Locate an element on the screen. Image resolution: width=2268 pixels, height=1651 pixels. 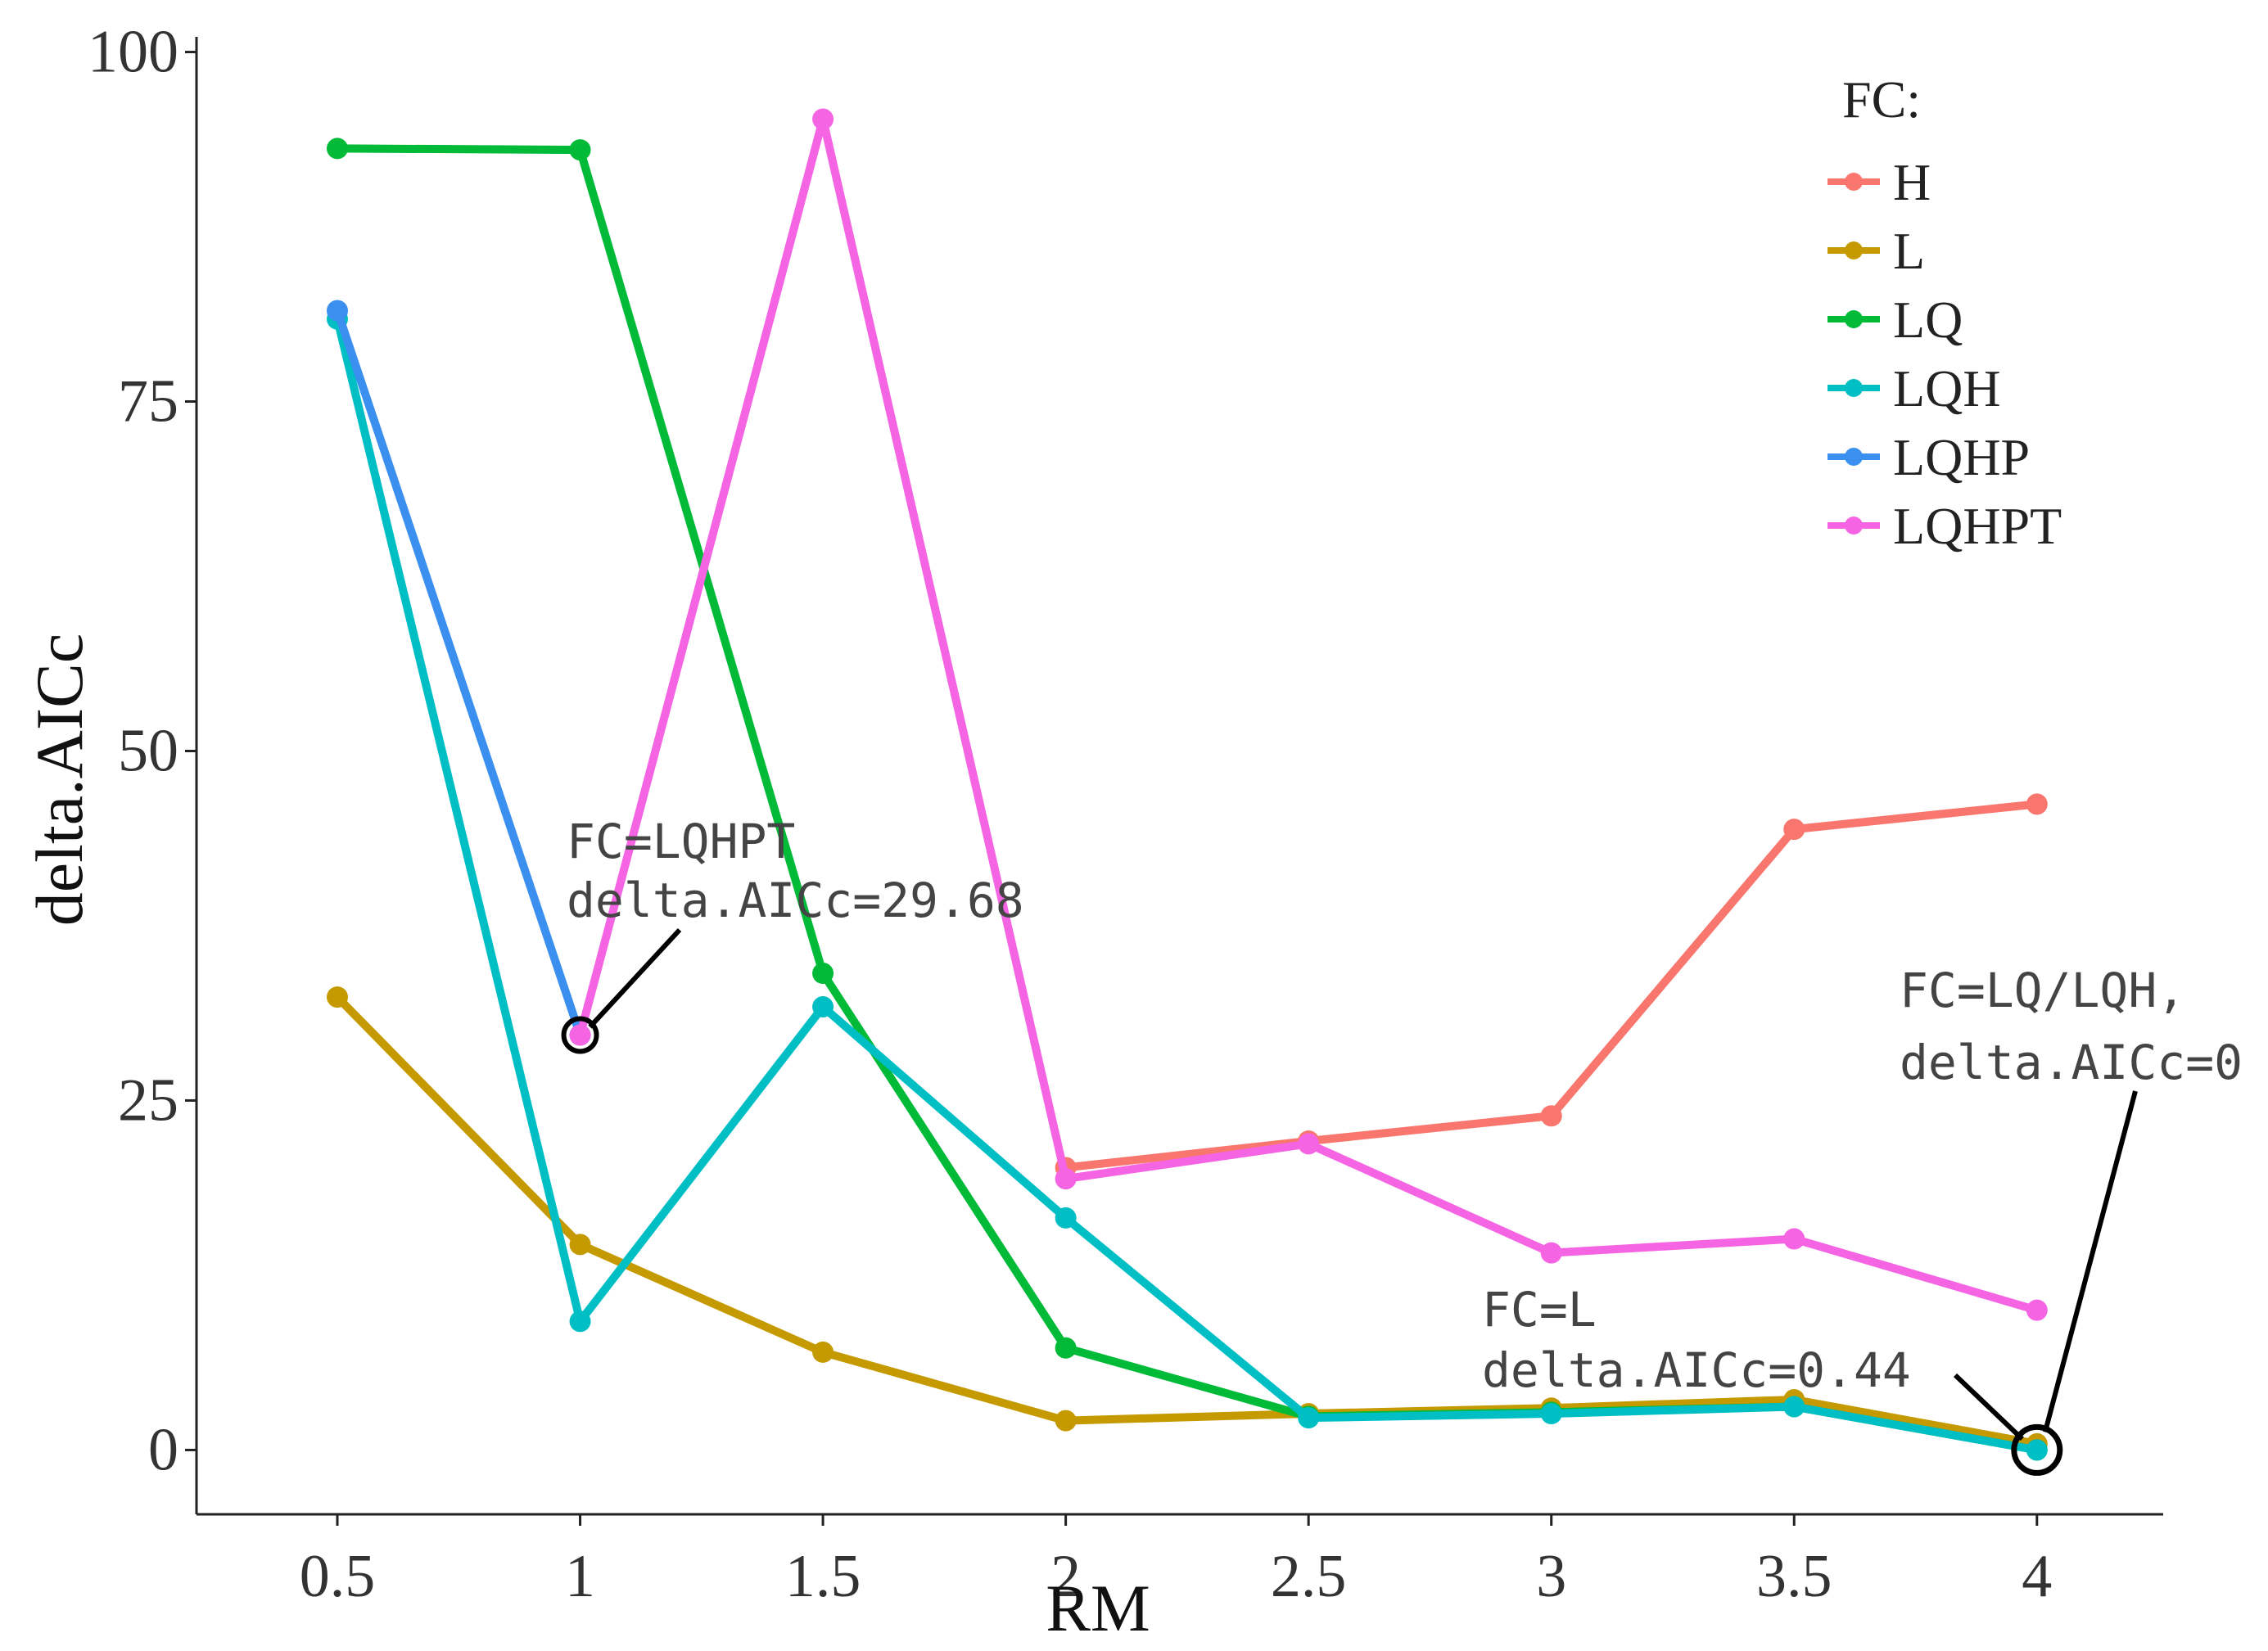
legend-item-lqh: LQH is located at coordinates (1914, 388).